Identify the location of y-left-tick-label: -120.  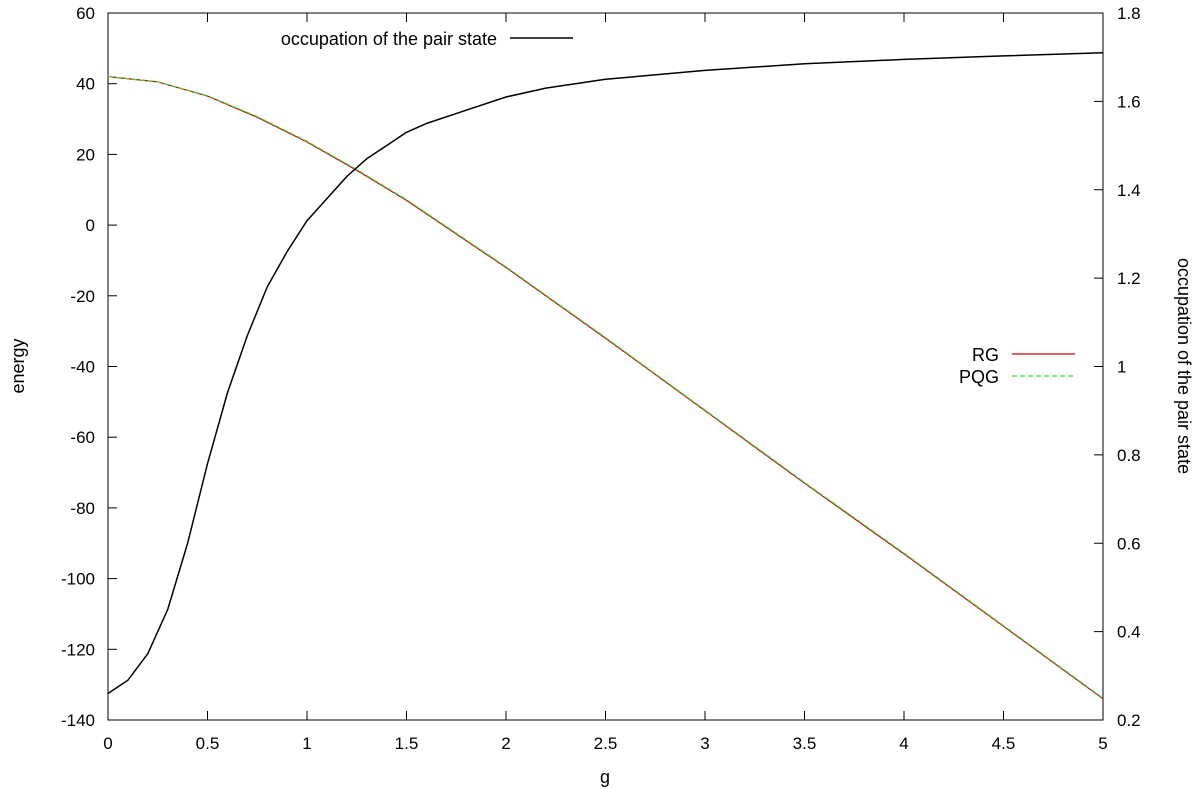
(78, 649).